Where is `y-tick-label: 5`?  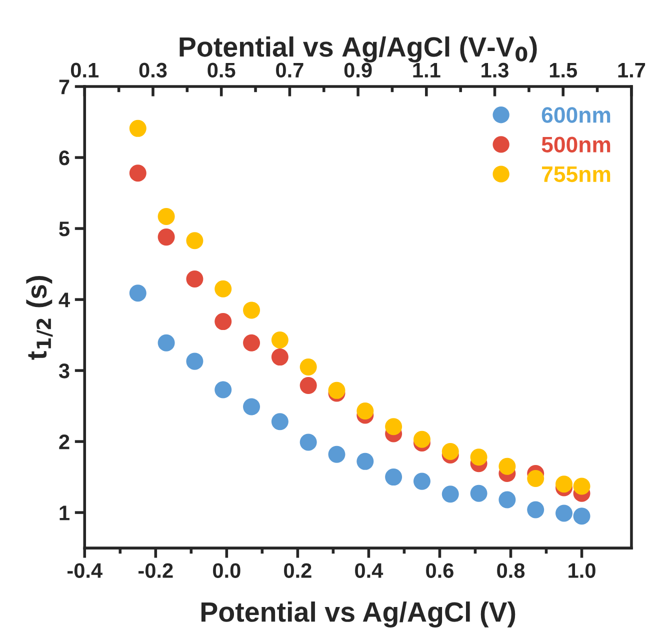 y-tick-label: 5 is located at coordinates (64, 229).